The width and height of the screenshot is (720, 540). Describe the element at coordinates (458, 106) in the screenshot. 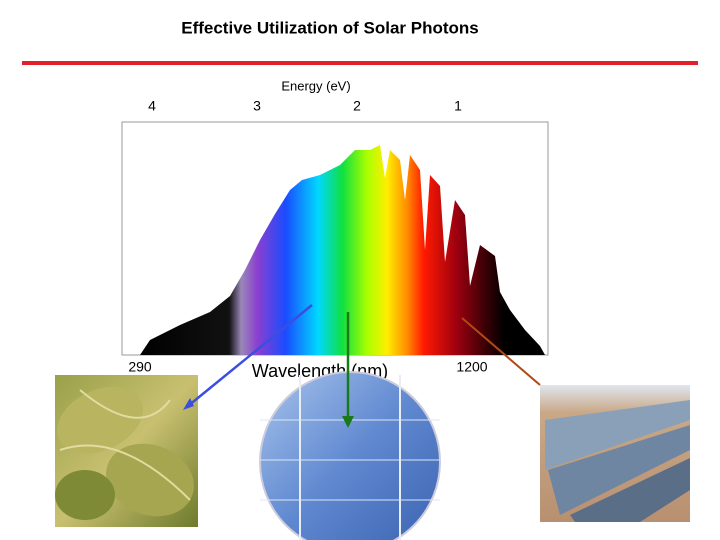

I see `energy-tick: 1` at that location.